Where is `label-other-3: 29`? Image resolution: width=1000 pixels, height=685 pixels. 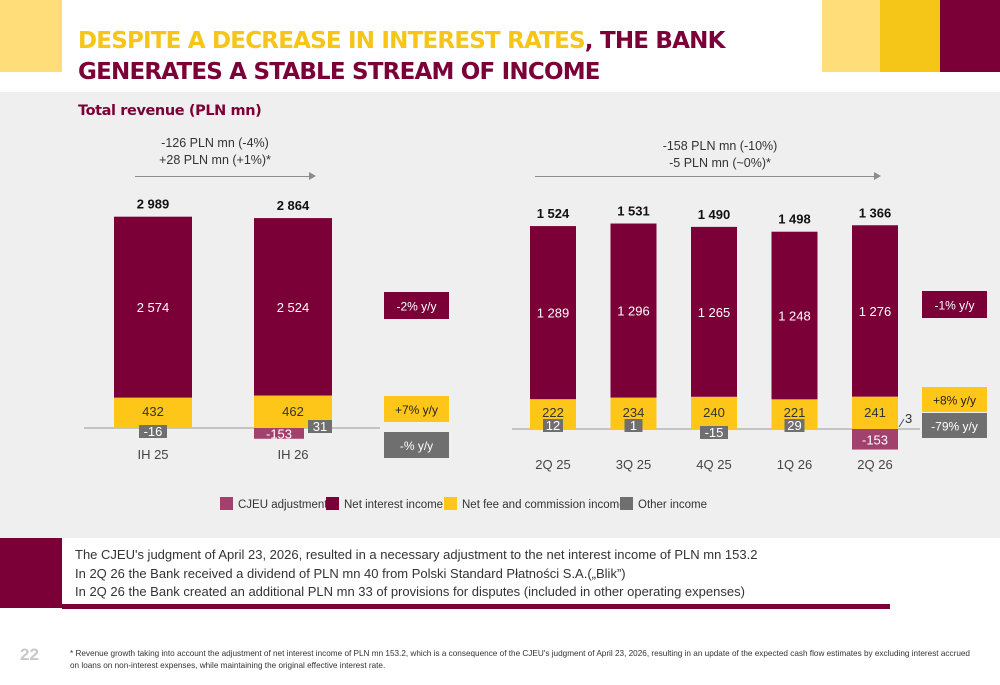 label-other-3: 29 is located at coordinates (794, 425).